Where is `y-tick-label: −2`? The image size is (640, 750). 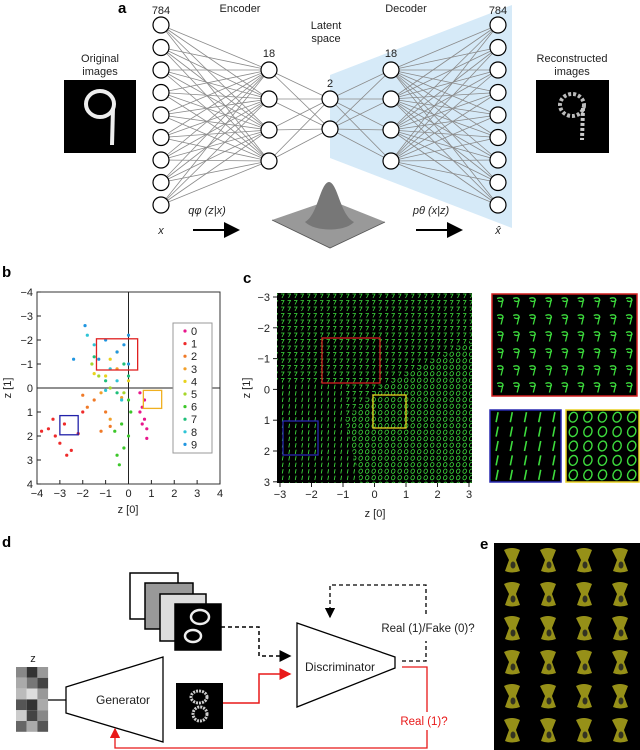
y-tick-label: −2 is located at coordinates (263, 329).